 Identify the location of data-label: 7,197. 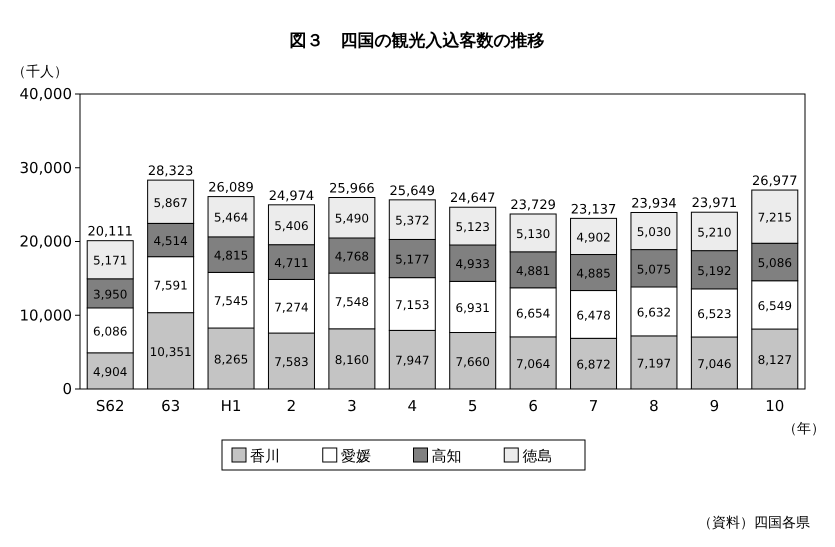
(654, 363).